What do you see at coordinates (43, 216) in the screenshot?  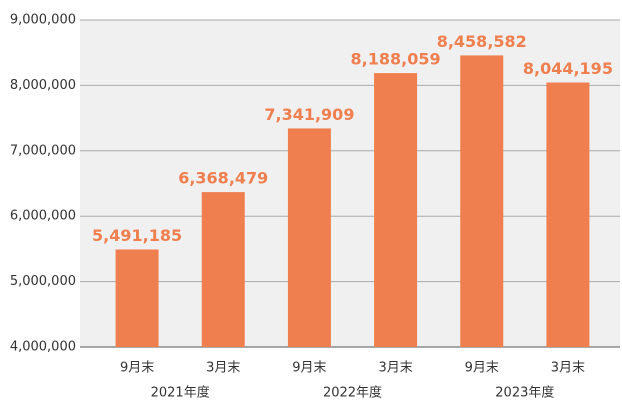 I see `y-tick-label: 6,000,000` at bounding box center [43, 216].